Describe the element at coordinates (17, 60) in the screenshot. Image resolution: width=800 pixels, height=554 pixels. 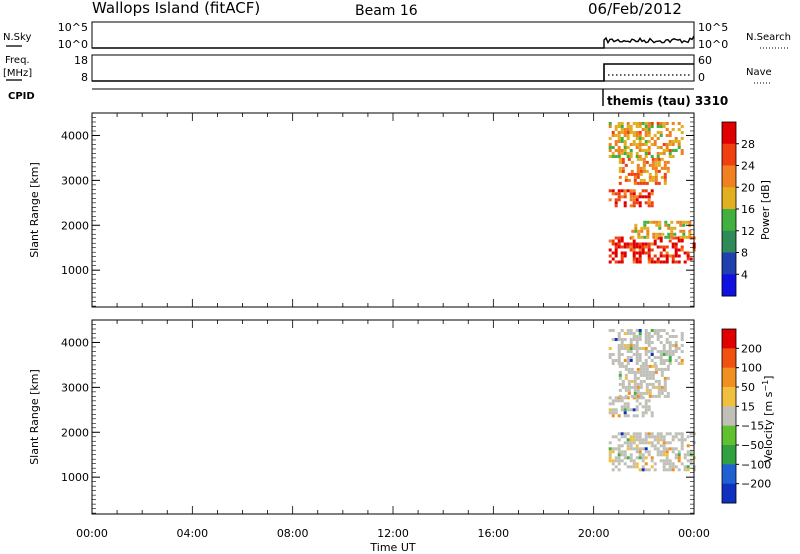
I see `freq-label: Freq.` at that location.